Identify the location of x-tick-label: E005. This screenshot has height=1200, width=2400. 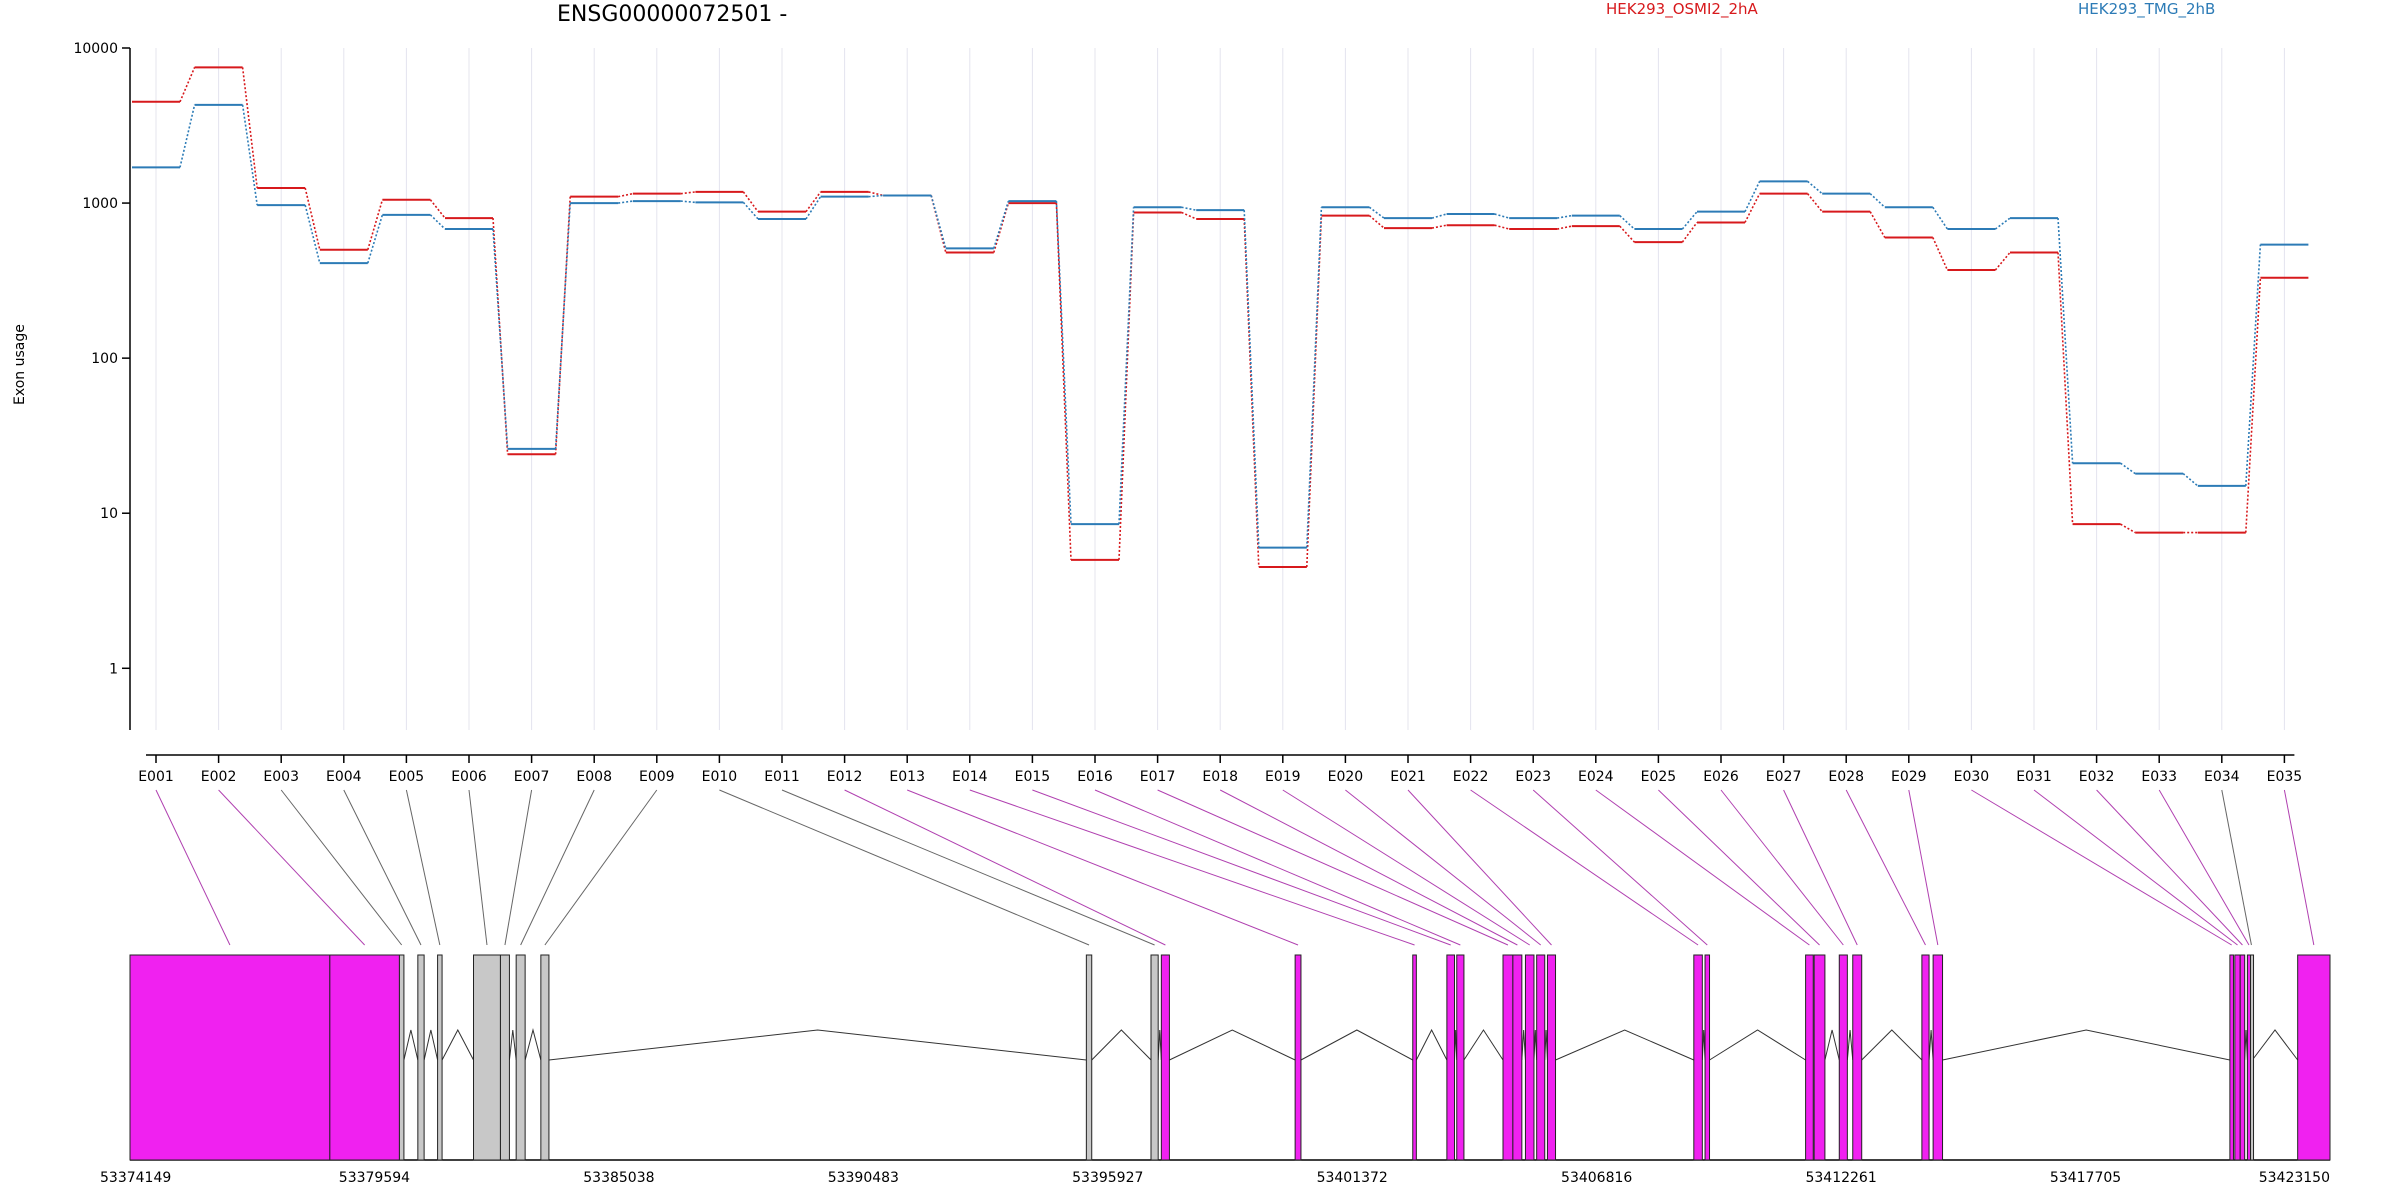
(407, 777).